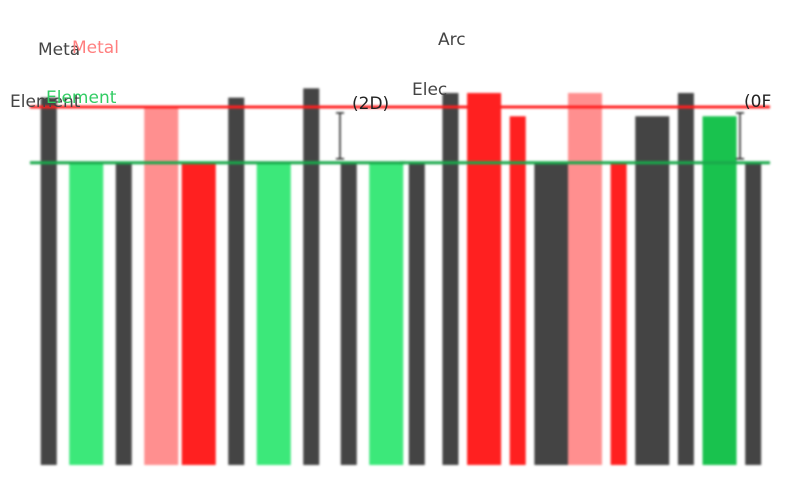 The image size is (800, 492). What do you see at coordinates (758, 102) in the screenshot?
I see `gap-label-2: (0F` at bounding box center [758, 102].